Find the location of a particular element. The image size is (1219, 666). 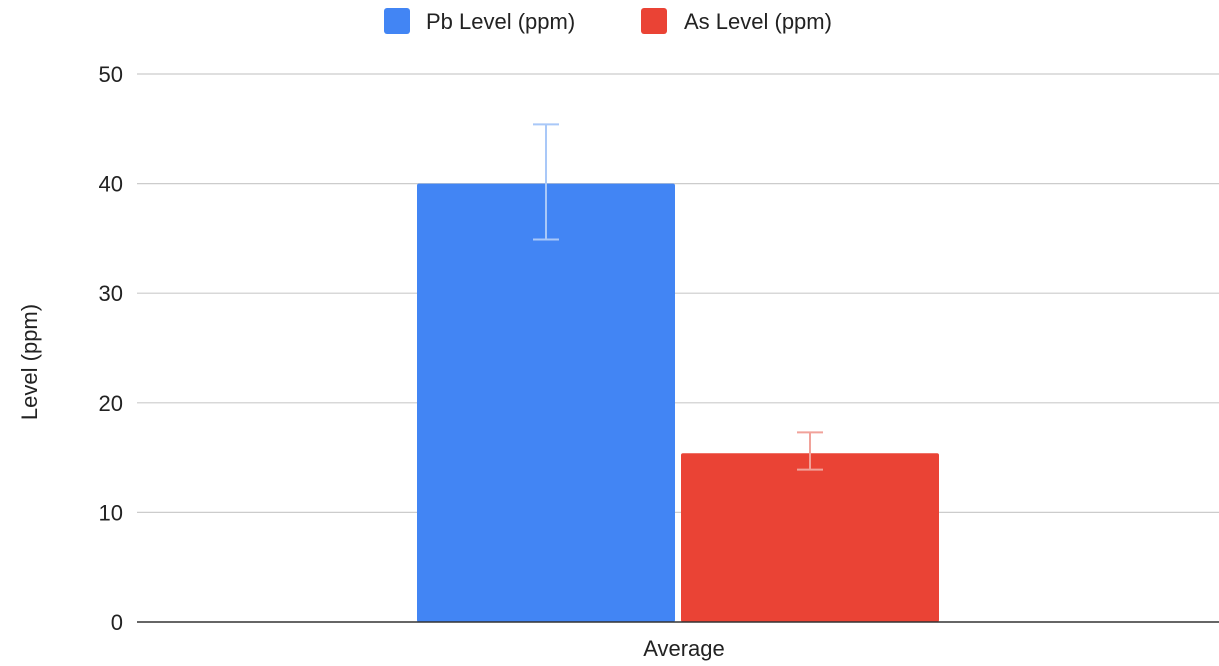

x-axis-ticks: Average is located at coordinates (684, 648).